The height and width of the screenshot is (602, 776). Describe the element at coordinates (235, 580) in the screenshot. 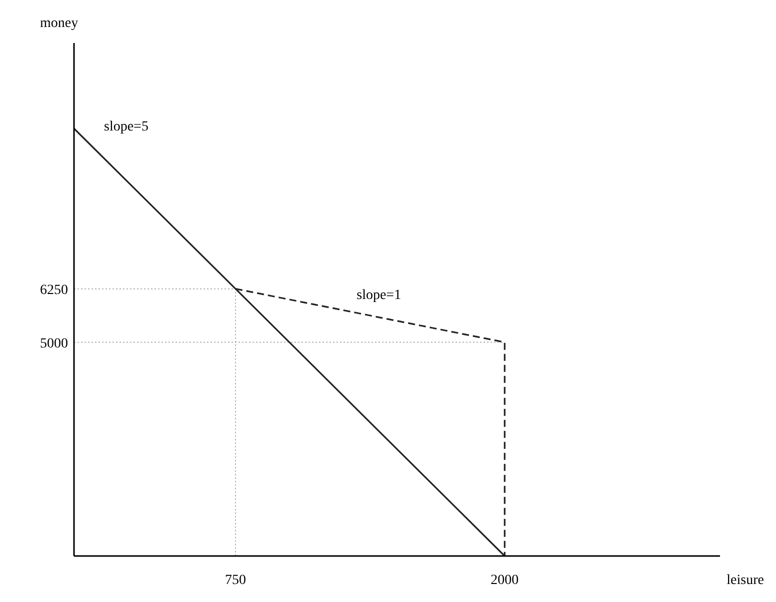

I see `x-tick-label: 750` at that location.